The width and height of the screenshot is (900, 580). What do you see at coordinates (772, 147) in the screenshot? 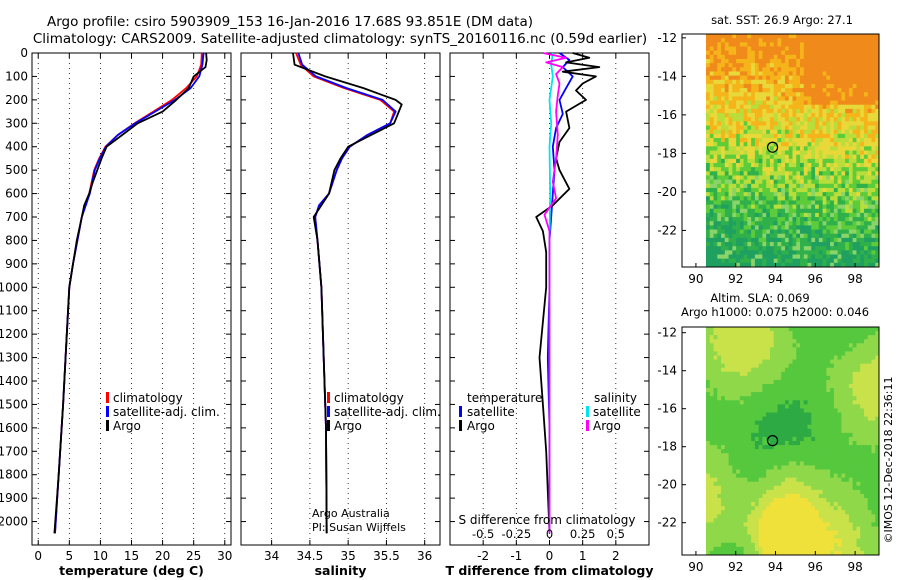
I see `argo-float-marker` at bounding box center [772, 147].